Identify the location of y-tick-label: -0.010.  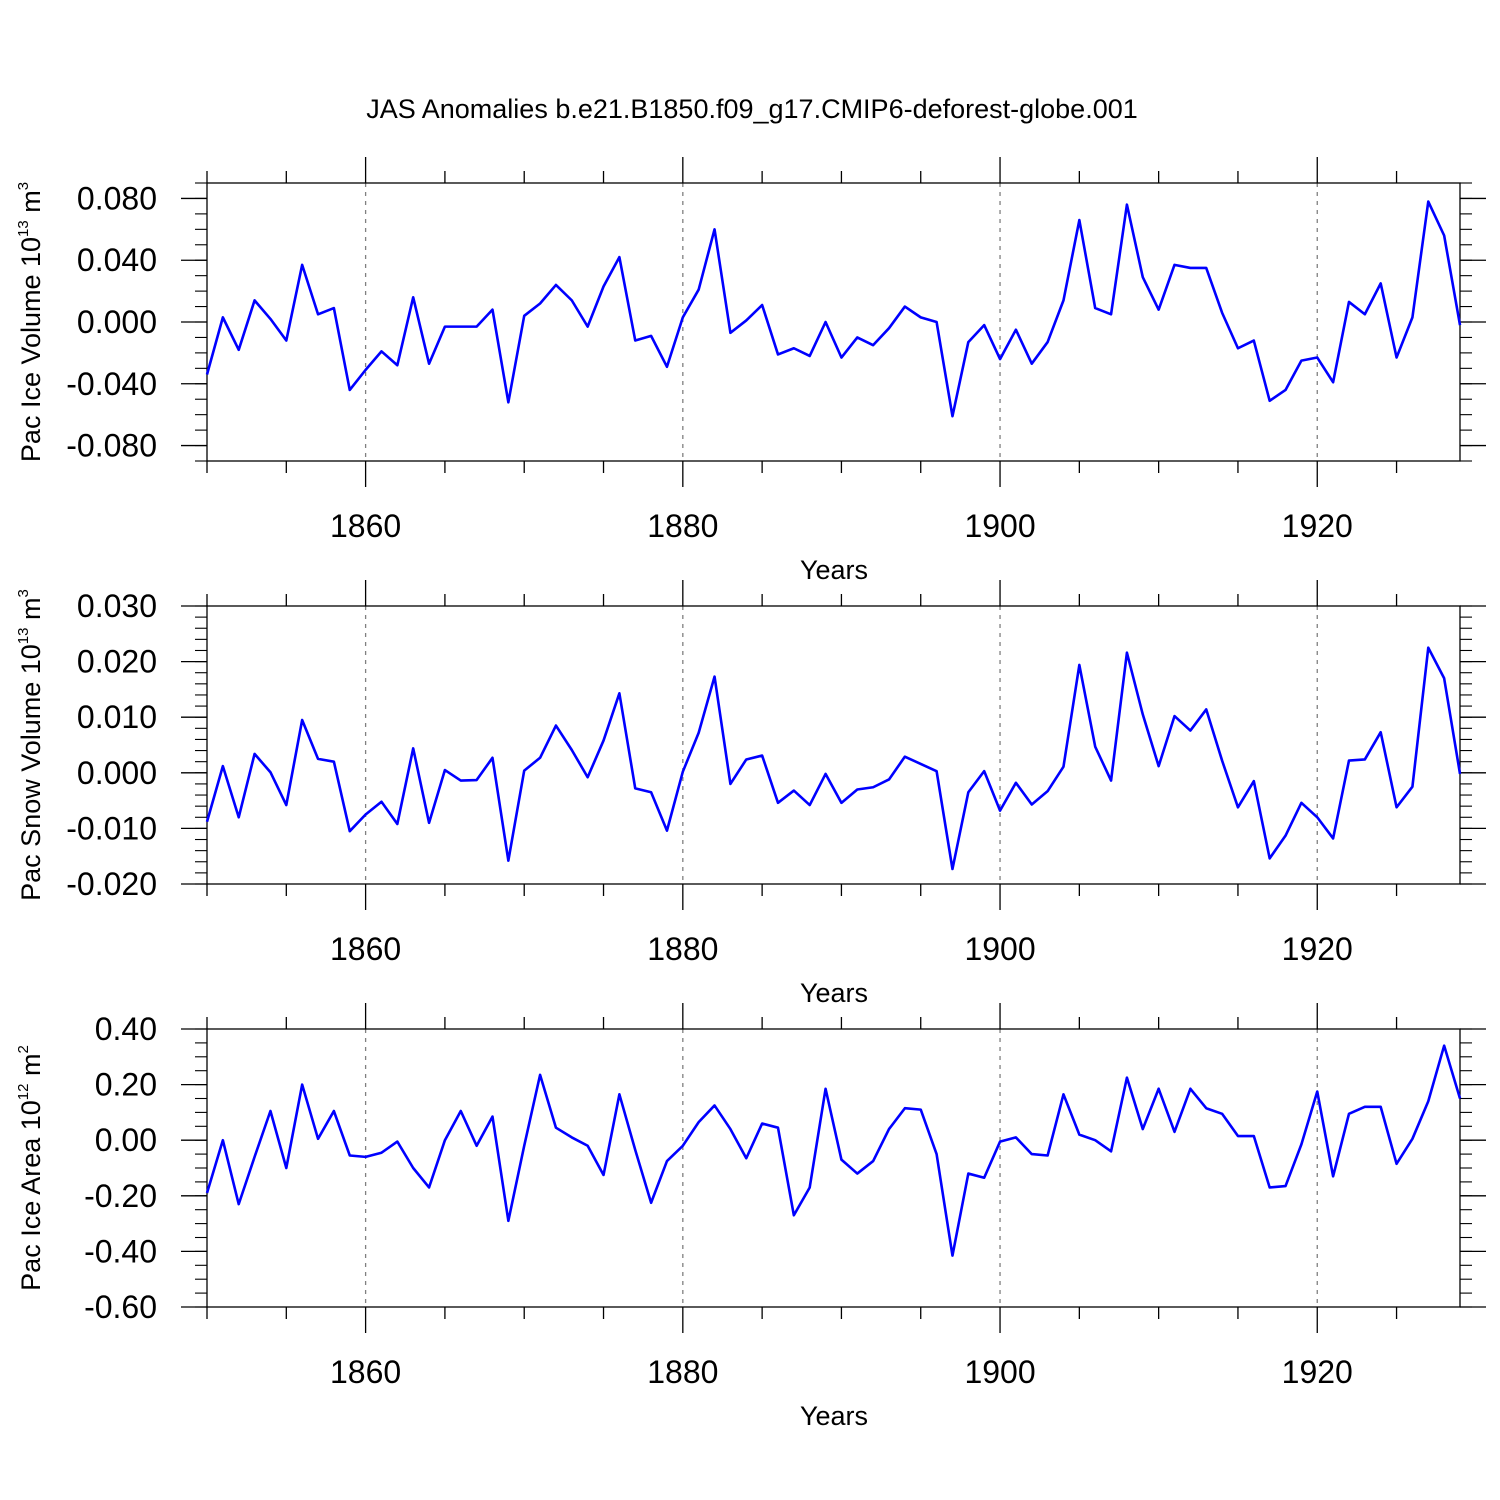
(111, 828).